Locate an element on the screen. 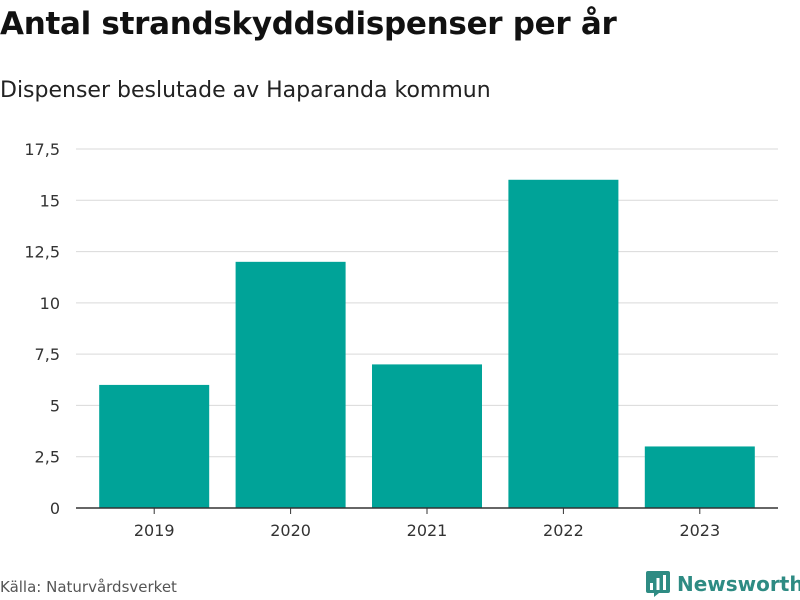 Image resolution: width=800 pixels, height=600 pixels. source-note: Källa: Naturvårdsverket is located at coordinates (88, 587).